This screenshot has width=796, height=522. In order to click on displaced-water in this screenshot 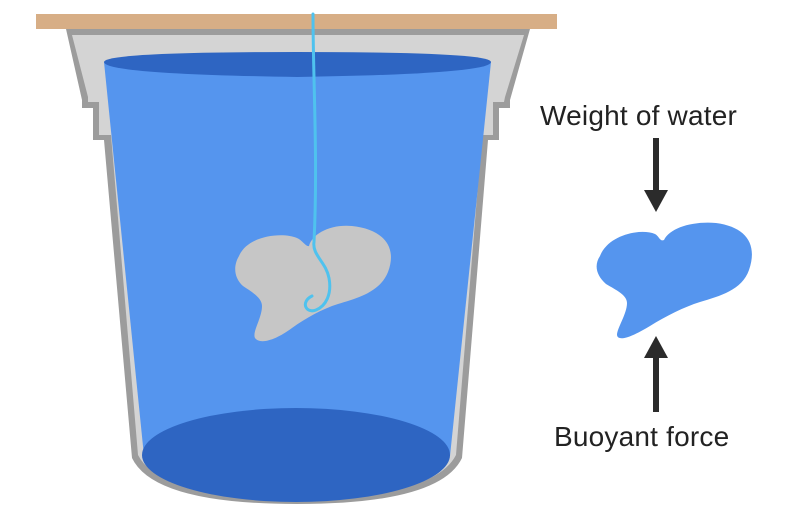, I will do `click(674, 280)`.